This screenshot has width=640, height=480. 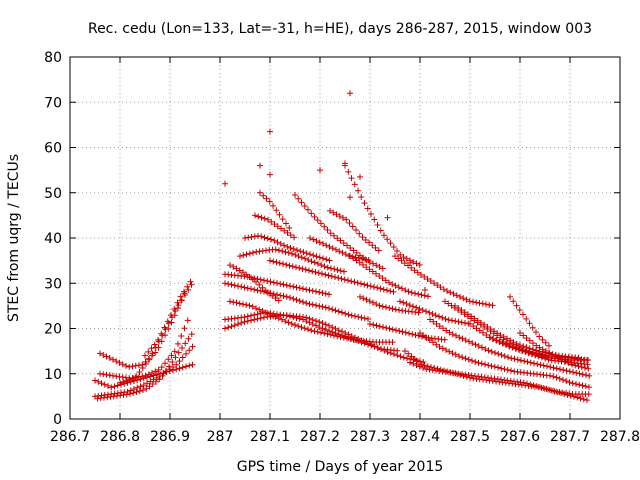 I want to click on x-tick-label: 287.4, so click(x=420, y=437).